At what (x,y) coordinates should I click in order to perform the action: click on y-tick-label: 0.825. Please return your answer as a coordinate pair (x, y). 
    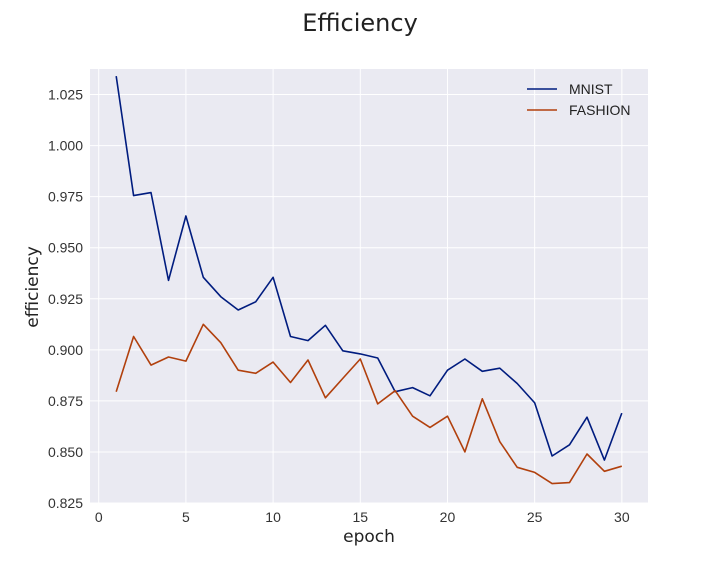
    Looking at the image, I should click on (65, 503).